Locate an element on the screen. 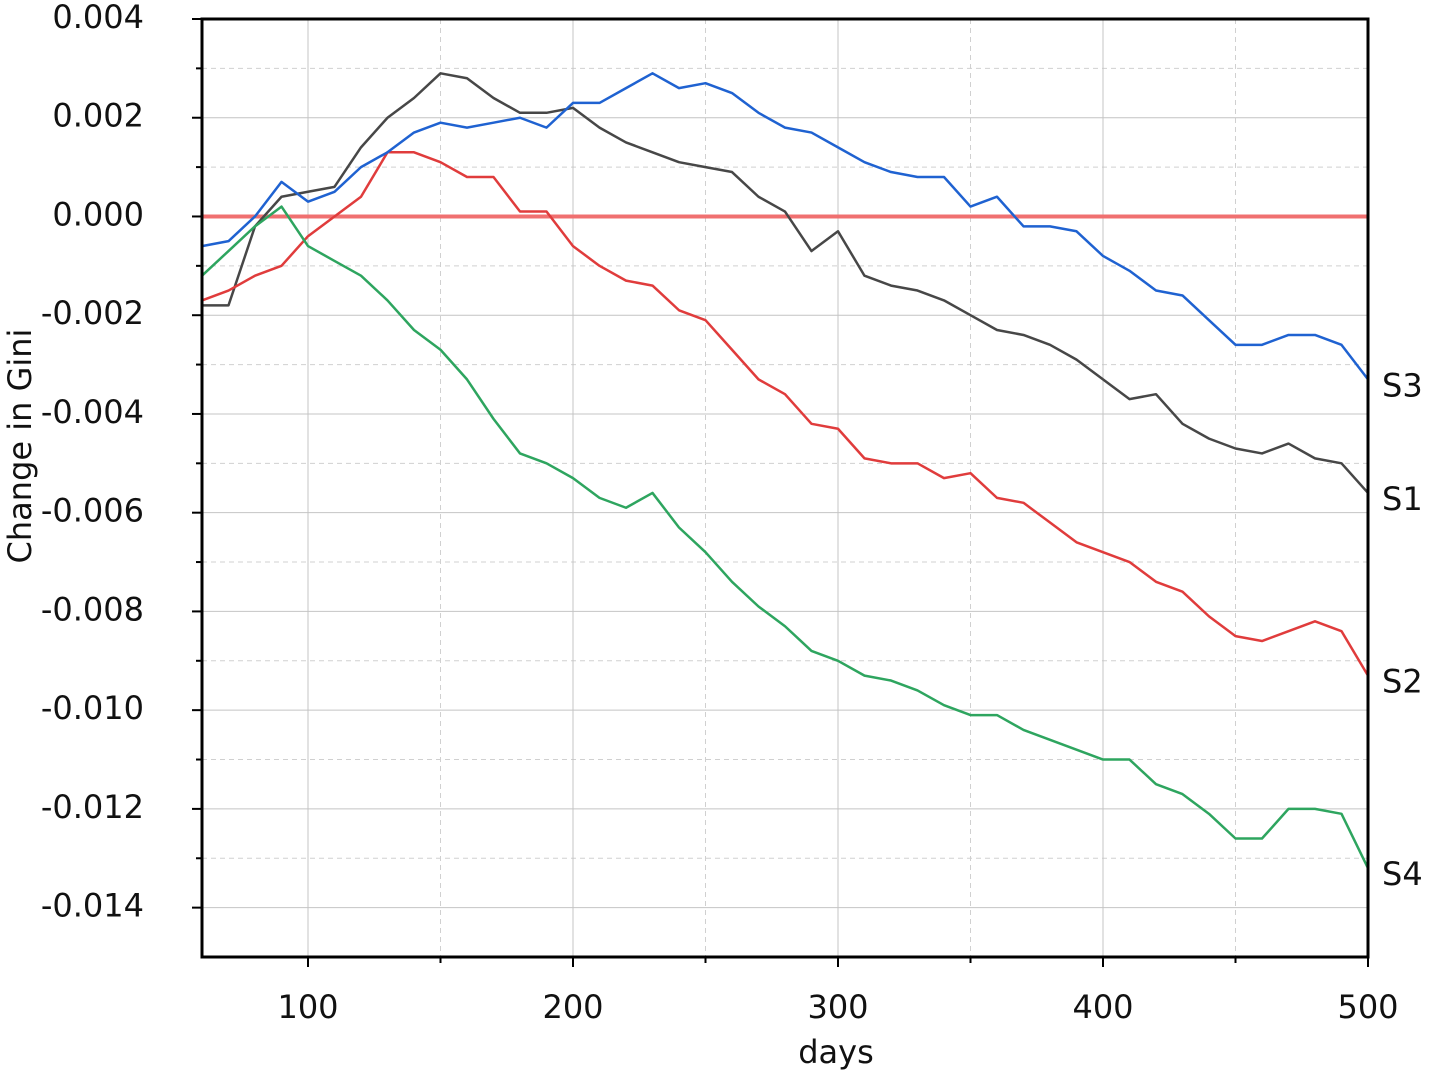  x-tick-label: 300 is located at coordinates (837, 1007).